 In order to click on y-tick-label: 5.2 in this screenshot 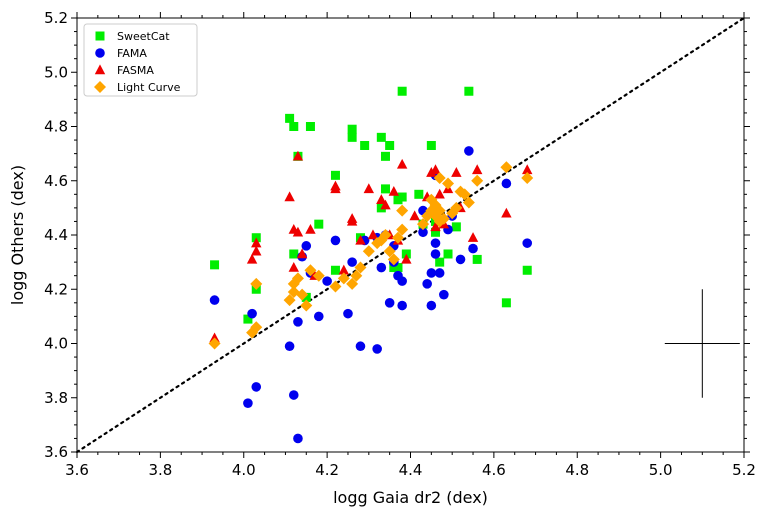, I will do `click(56, 18)`.